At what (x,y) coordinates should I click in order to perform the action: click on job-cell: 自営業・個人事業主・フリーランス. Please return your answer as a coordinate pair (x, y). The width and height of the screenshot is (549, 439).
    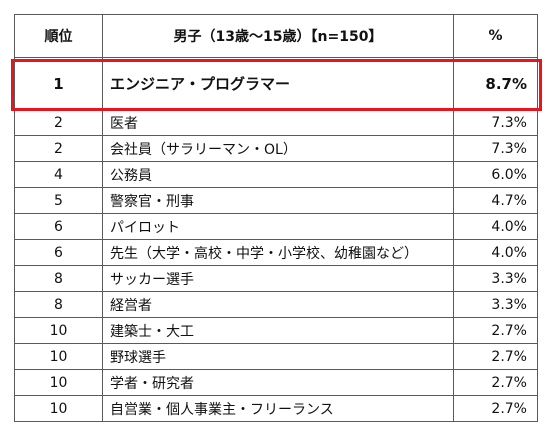
    Looking at the image, I should click on (278, 408).